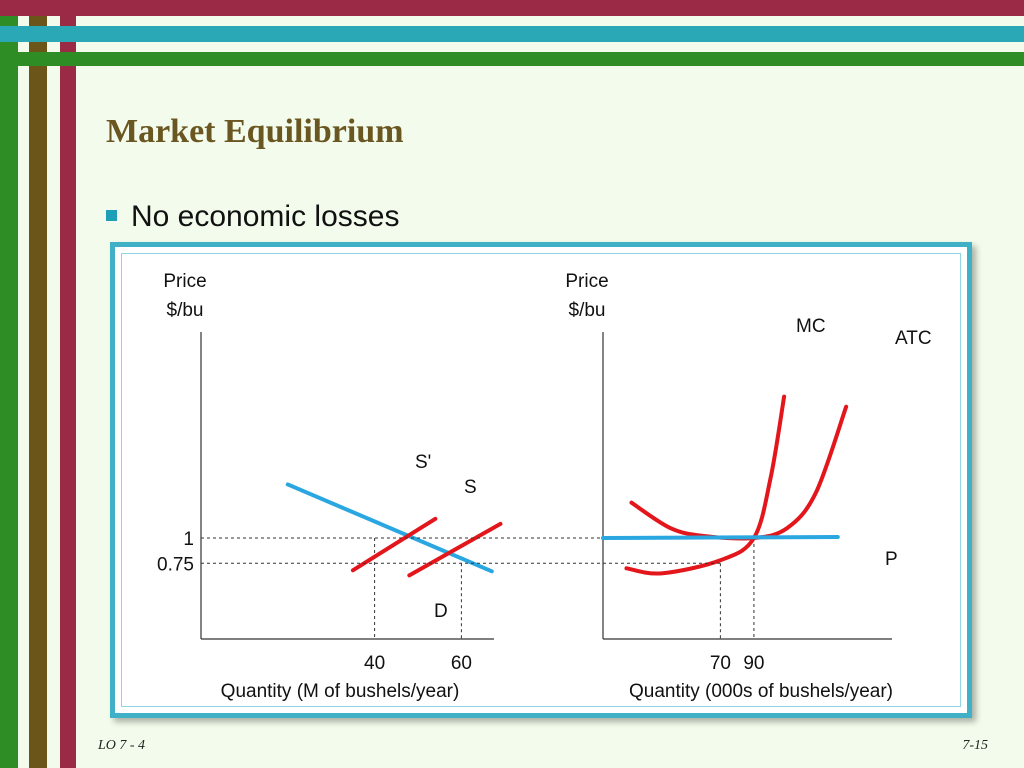 The width and height of the screenshot is (1024, 768). What do you see at coordinates (184, 281) in the screenshot?
I see `panel1-y-axis-label-line1: Price` at bounding box center [184, 281].